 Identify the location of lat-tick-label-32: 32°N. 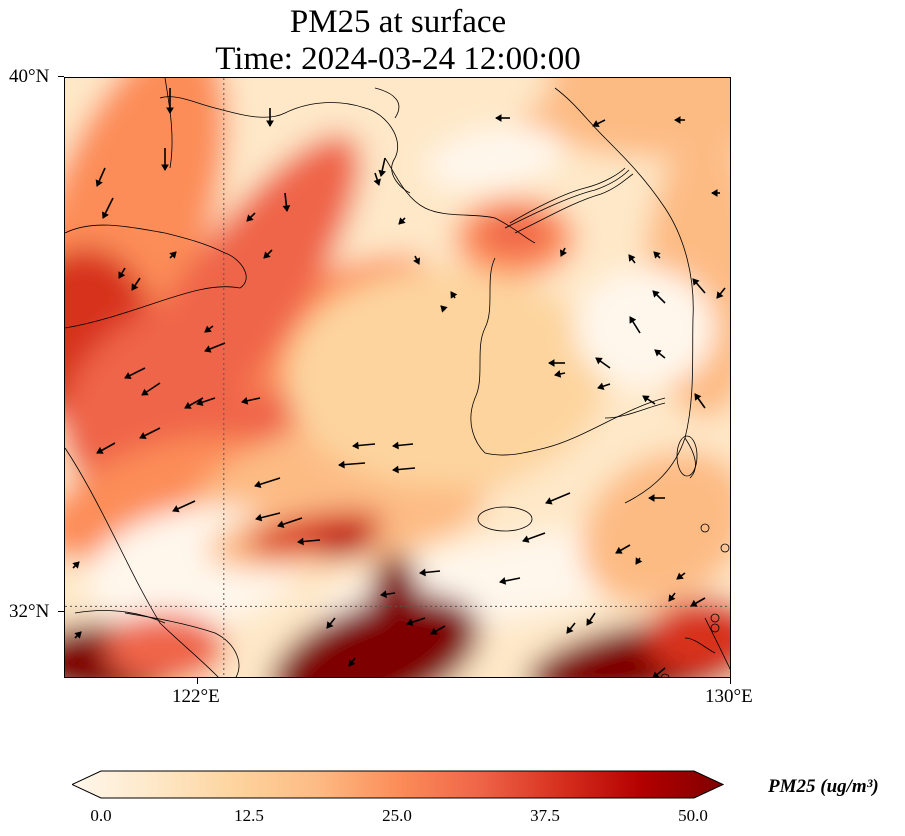
(29, 611).